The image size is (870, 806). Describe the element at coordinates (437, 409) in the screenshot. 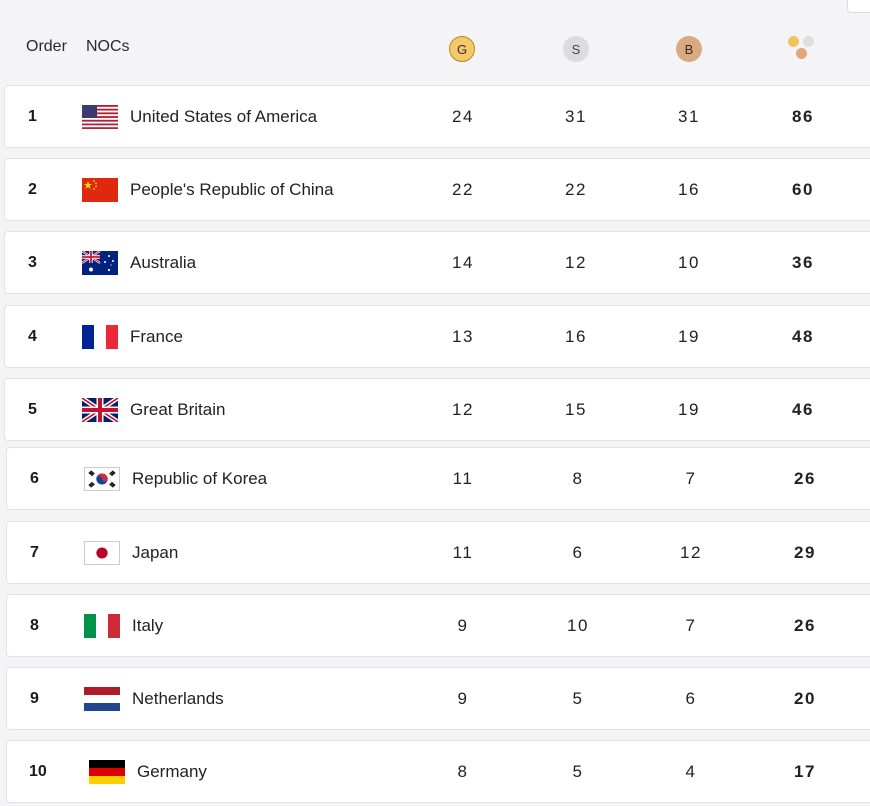

I see `table-row: 5 Great Britain 12 15 19 46` at that location.